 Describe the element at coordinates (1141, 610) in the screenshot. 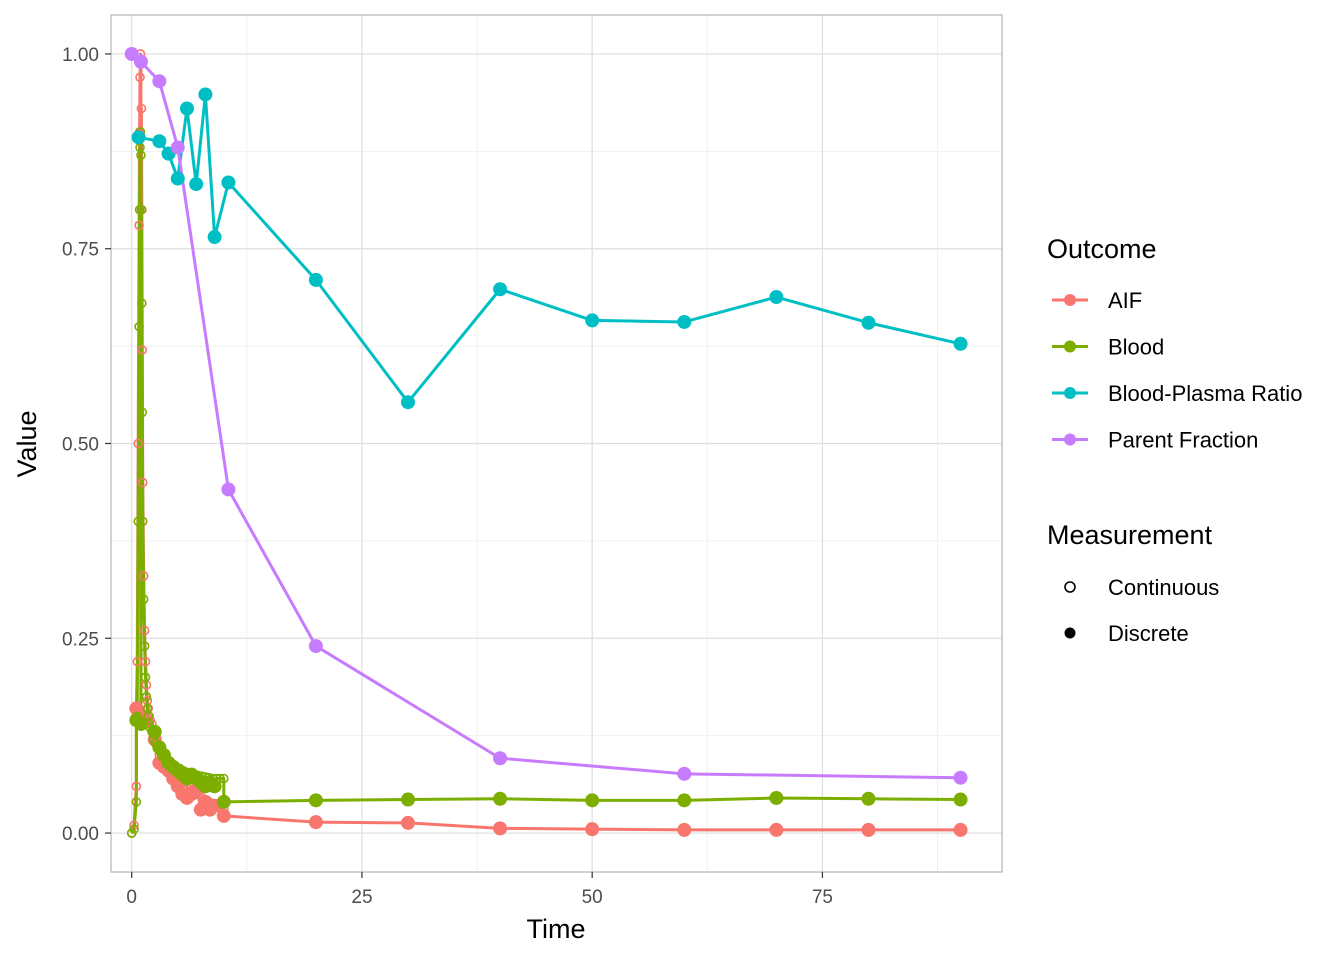

I see `legend-measurement-items: Continuous Discrete` at that location.